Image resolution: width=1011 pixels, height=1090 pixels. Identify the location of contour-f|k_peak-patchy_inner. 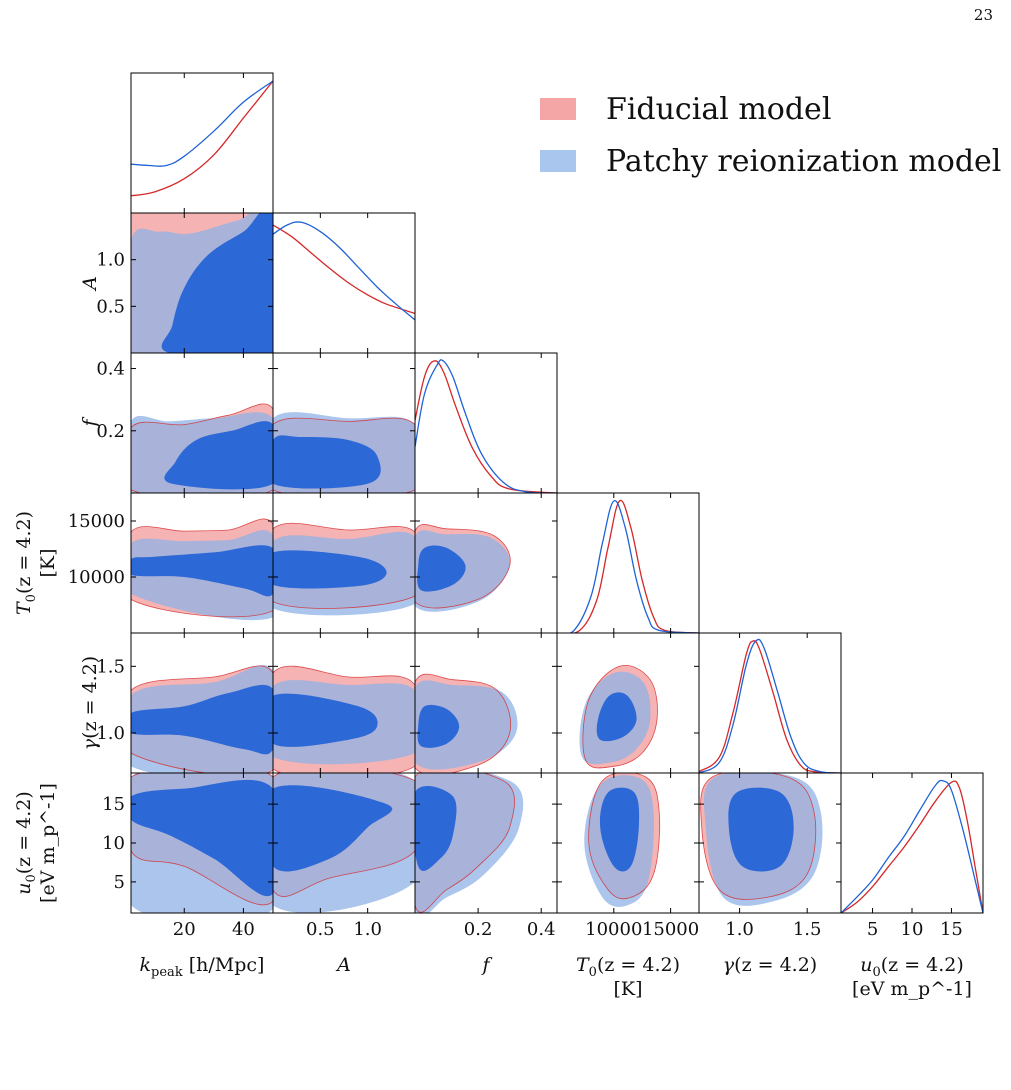
(218, 455).